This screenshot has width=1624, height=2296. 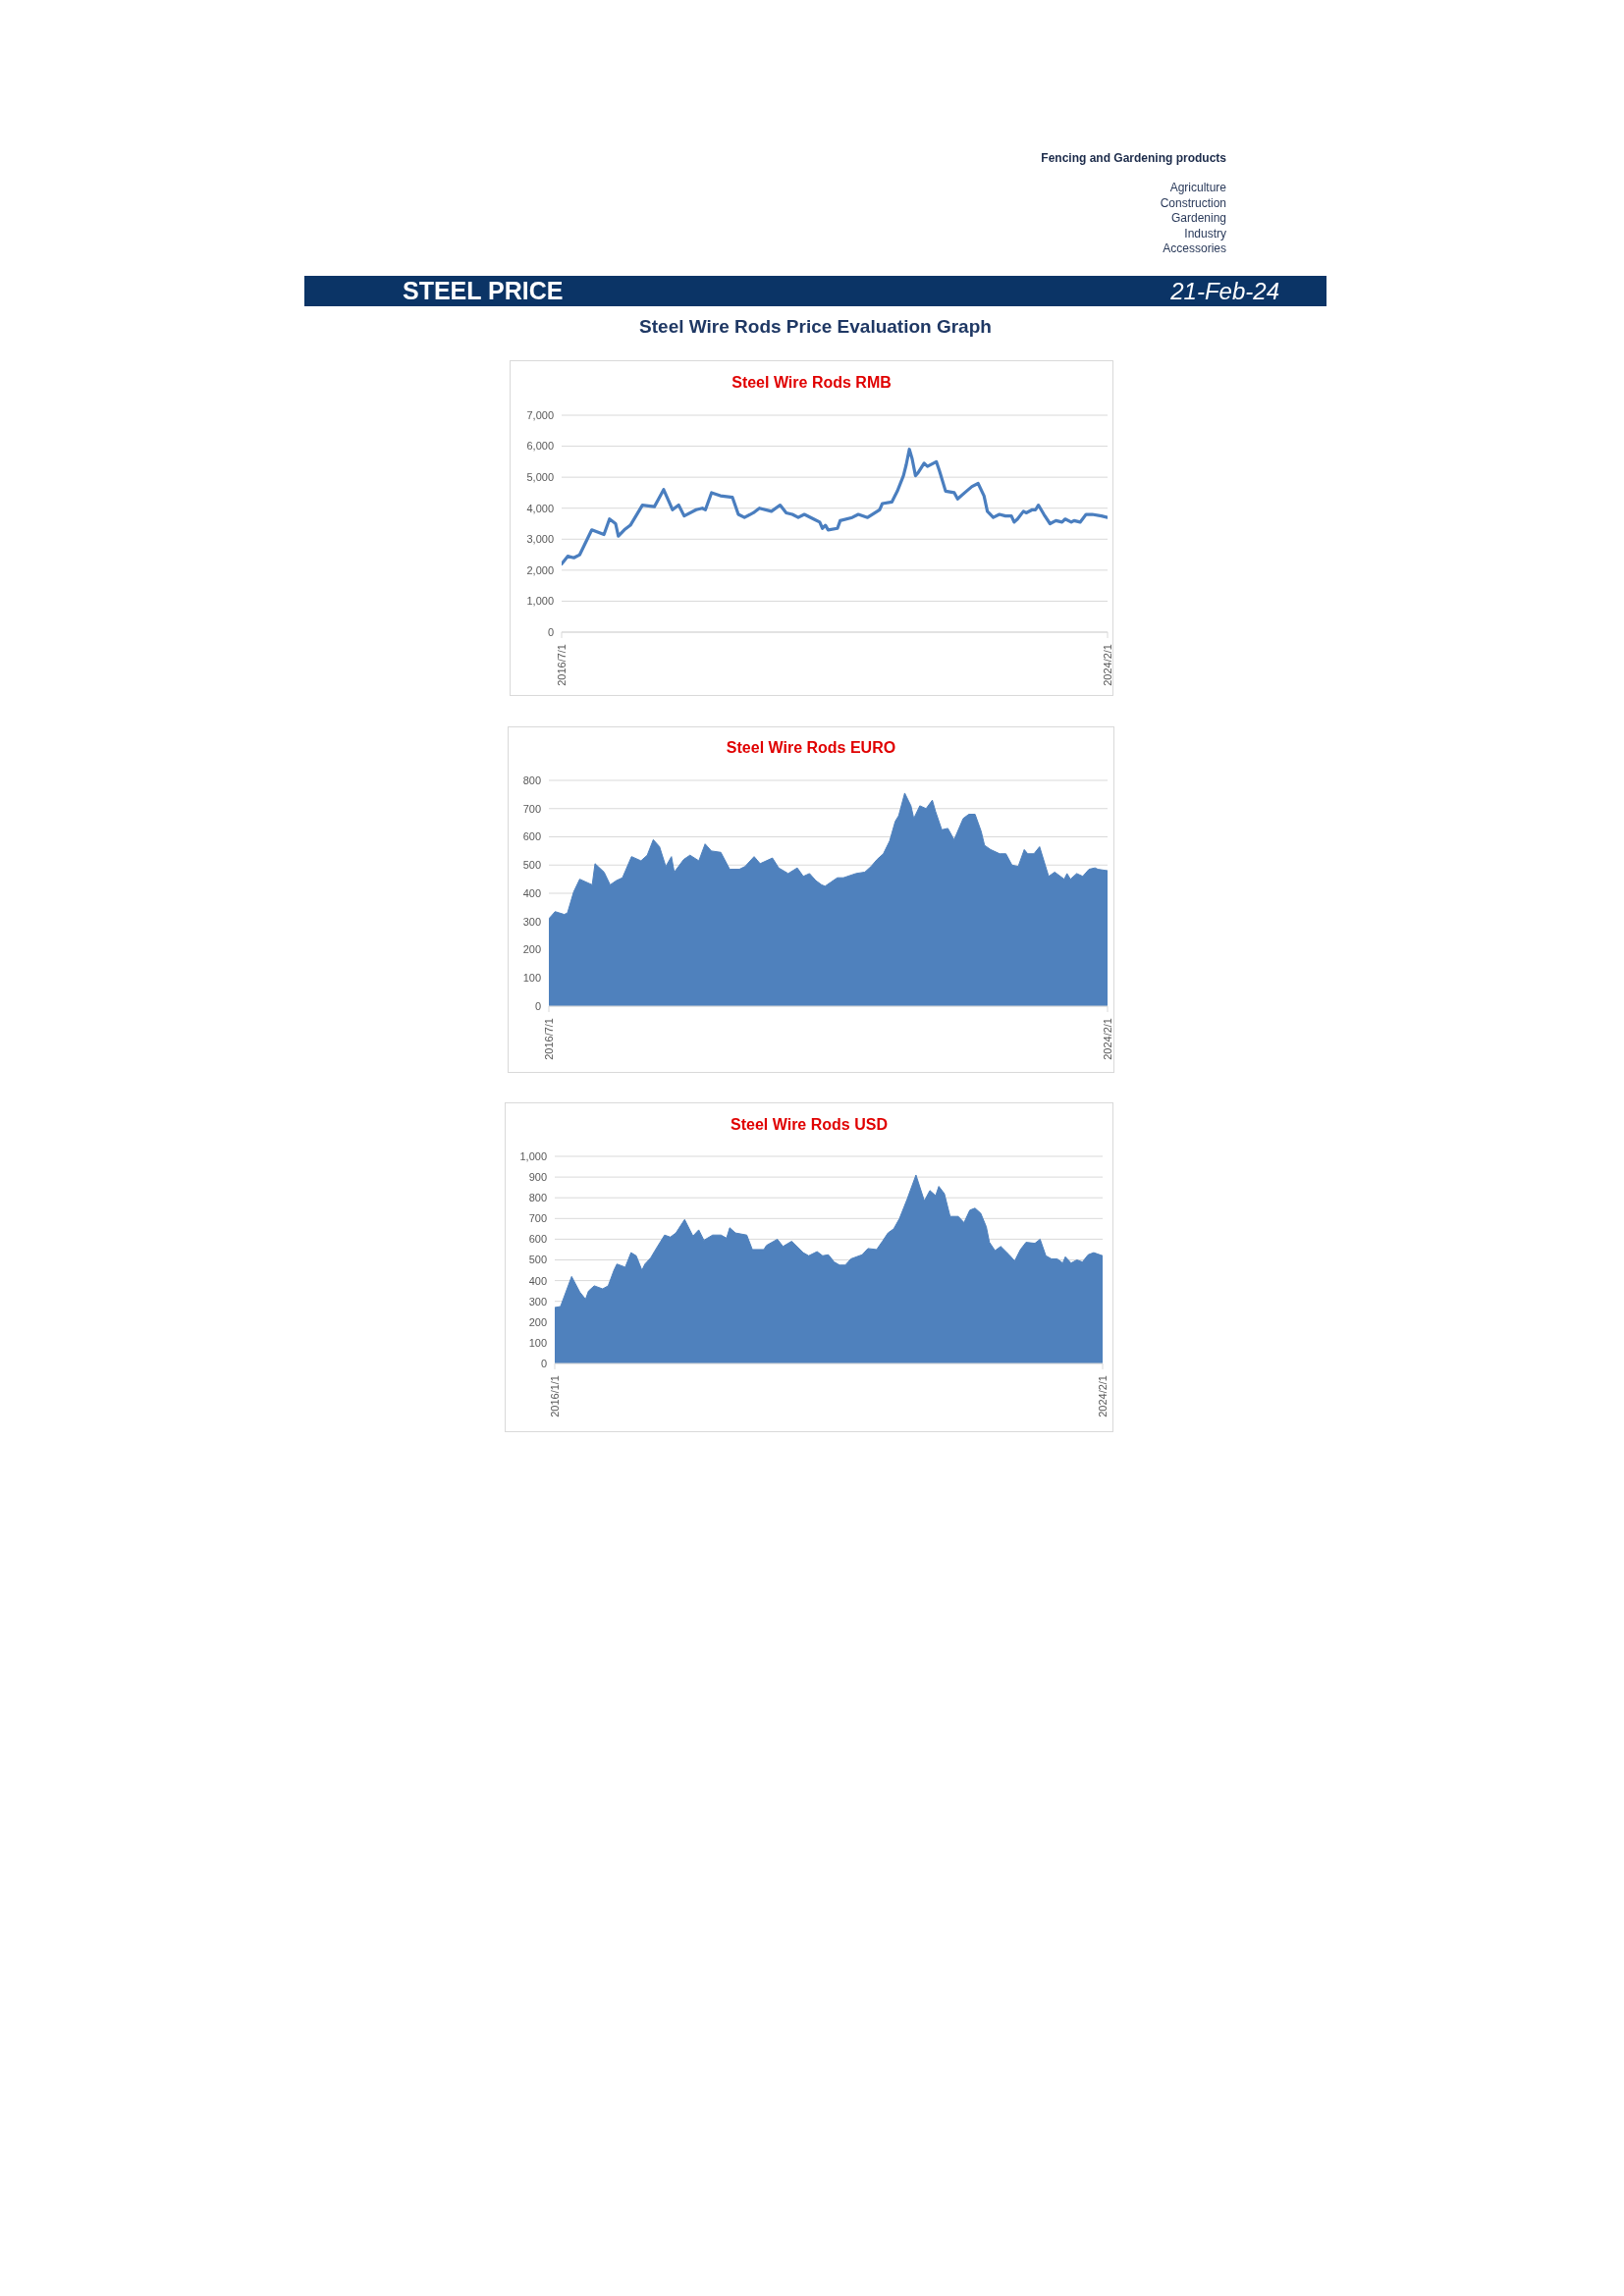 I want to click on chart-title: Steel Wire Rods RMB, so click(x=812, y=383).